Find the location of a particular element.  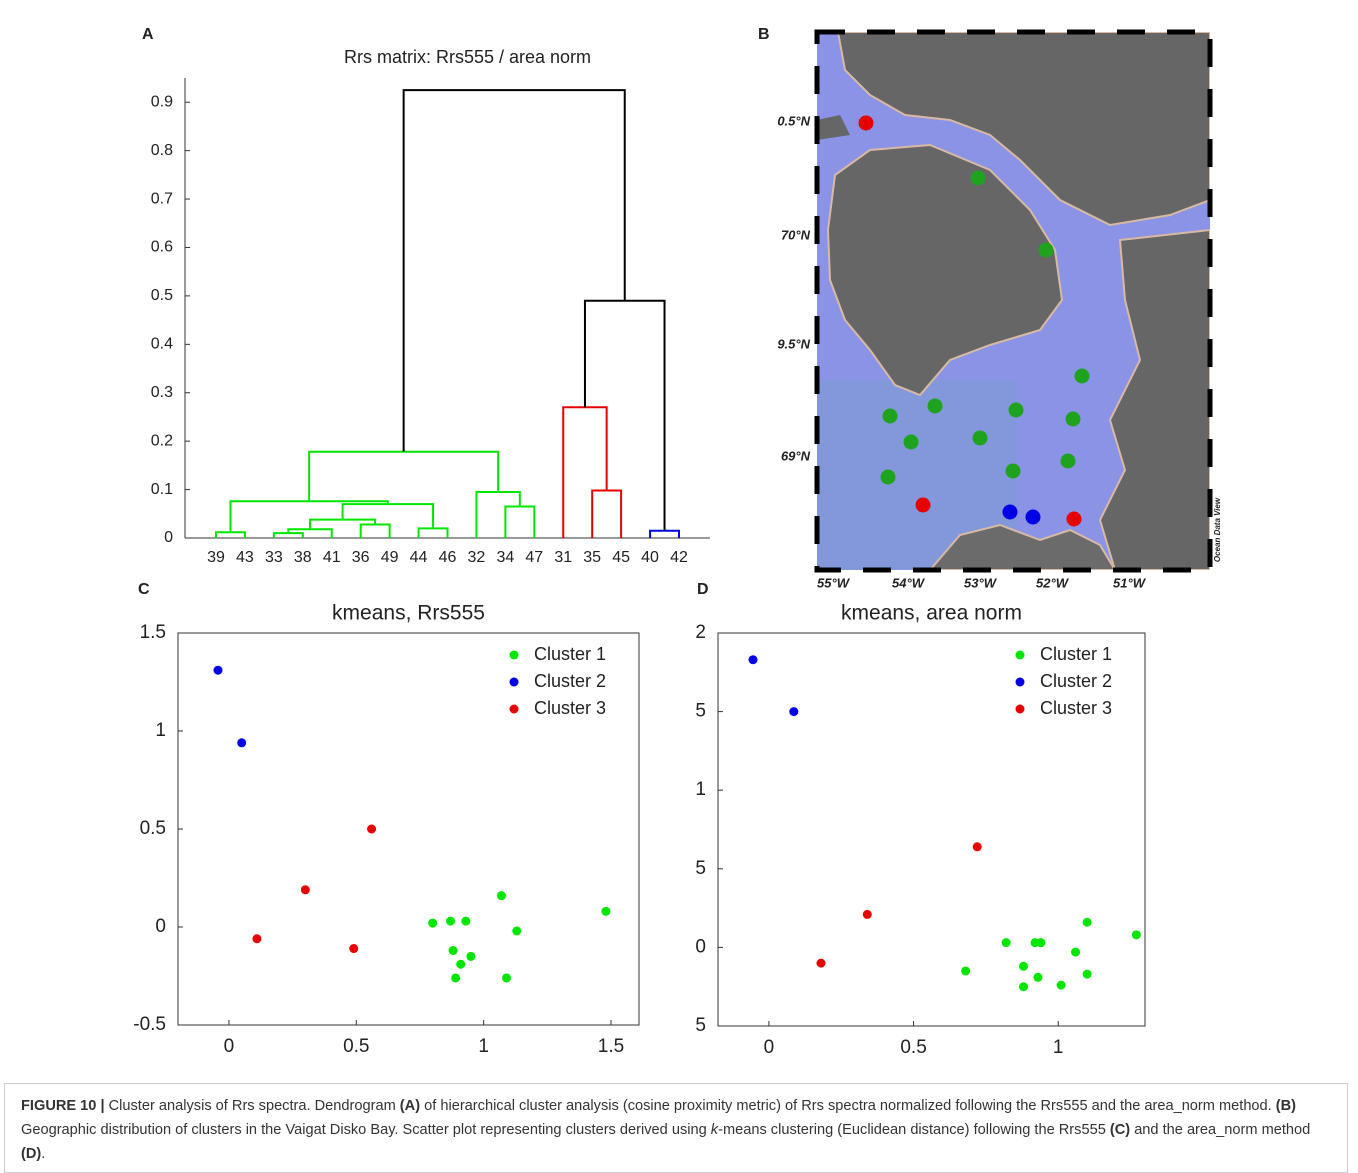

y-tick-label: 0.1 is located at coordinates (162, 489).